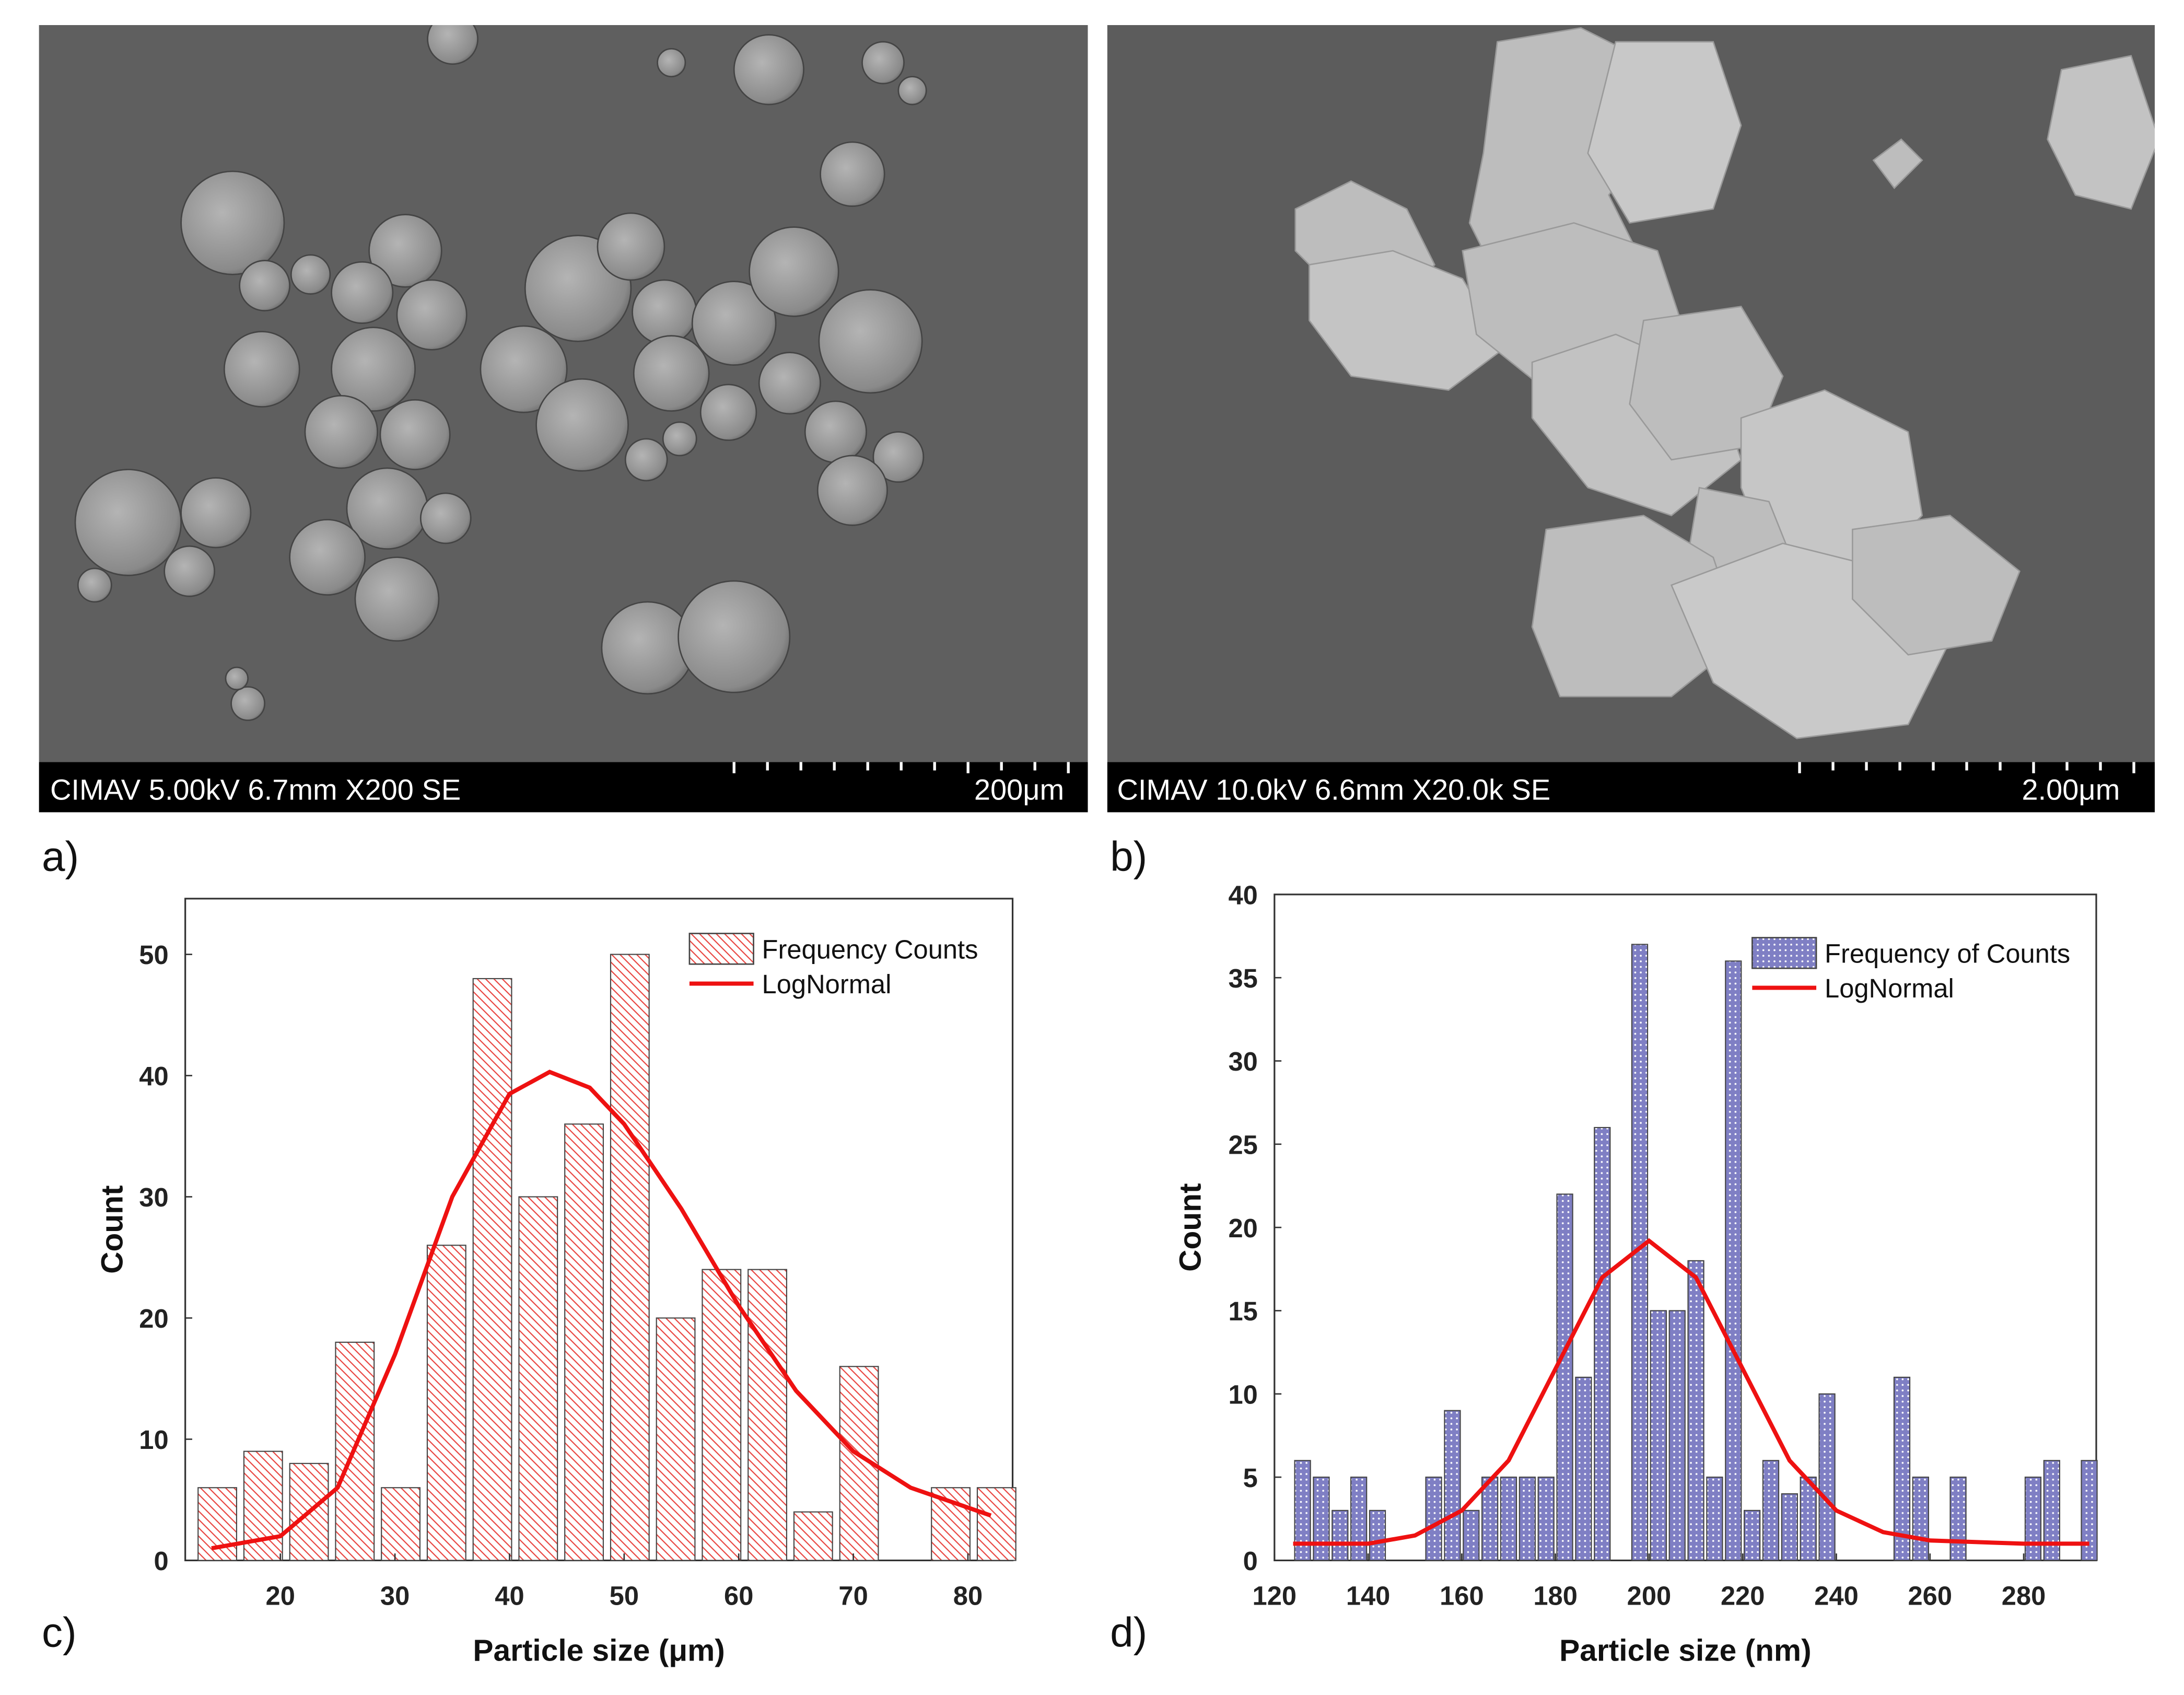  Describe the element at coordinates (1555, 1596) in the screenshot. I see `x-tick-label: 180` at that location.